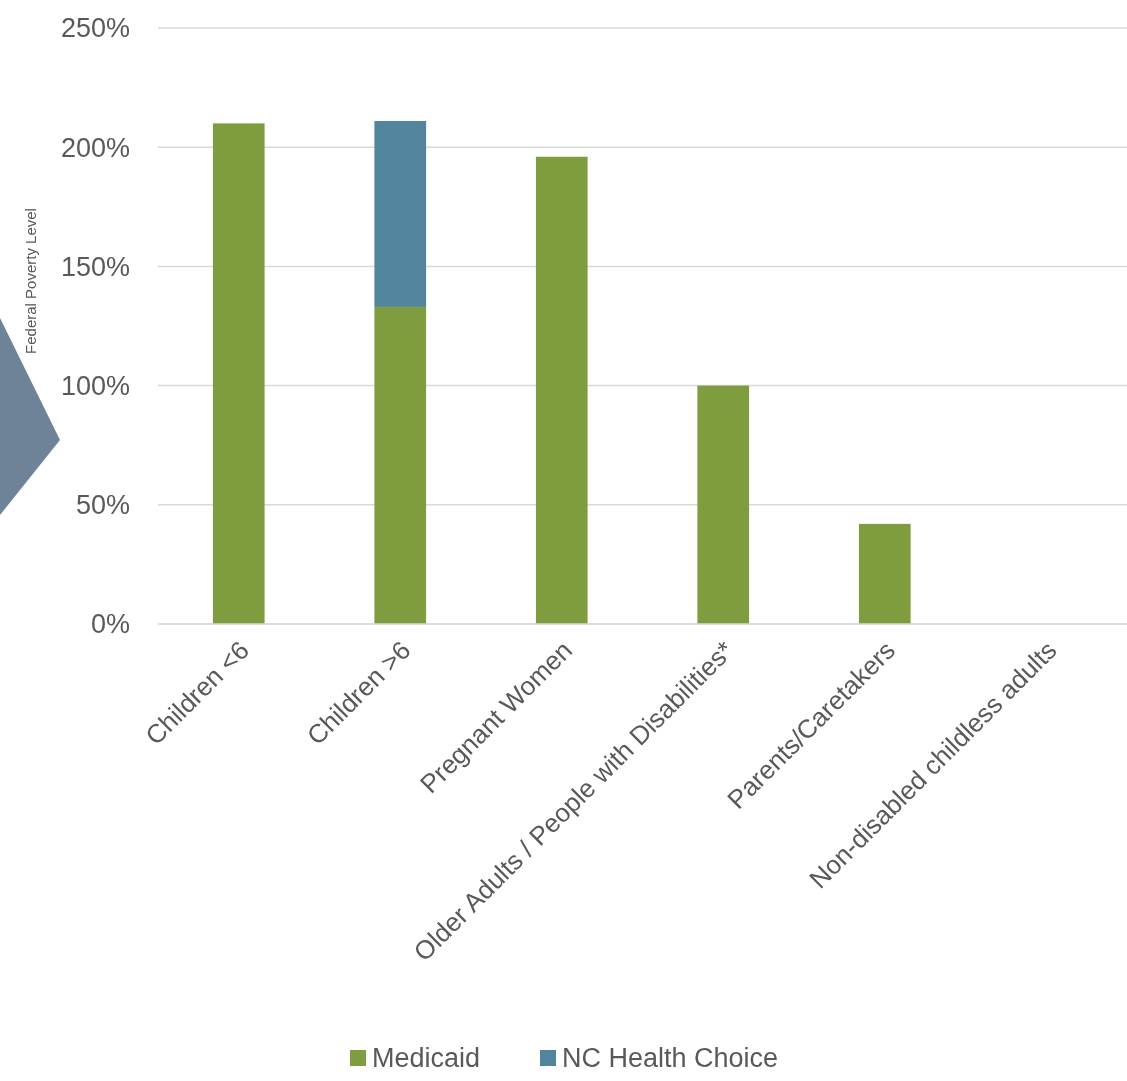  I want to click on y-tick-label: 50%, so click(102, 505).